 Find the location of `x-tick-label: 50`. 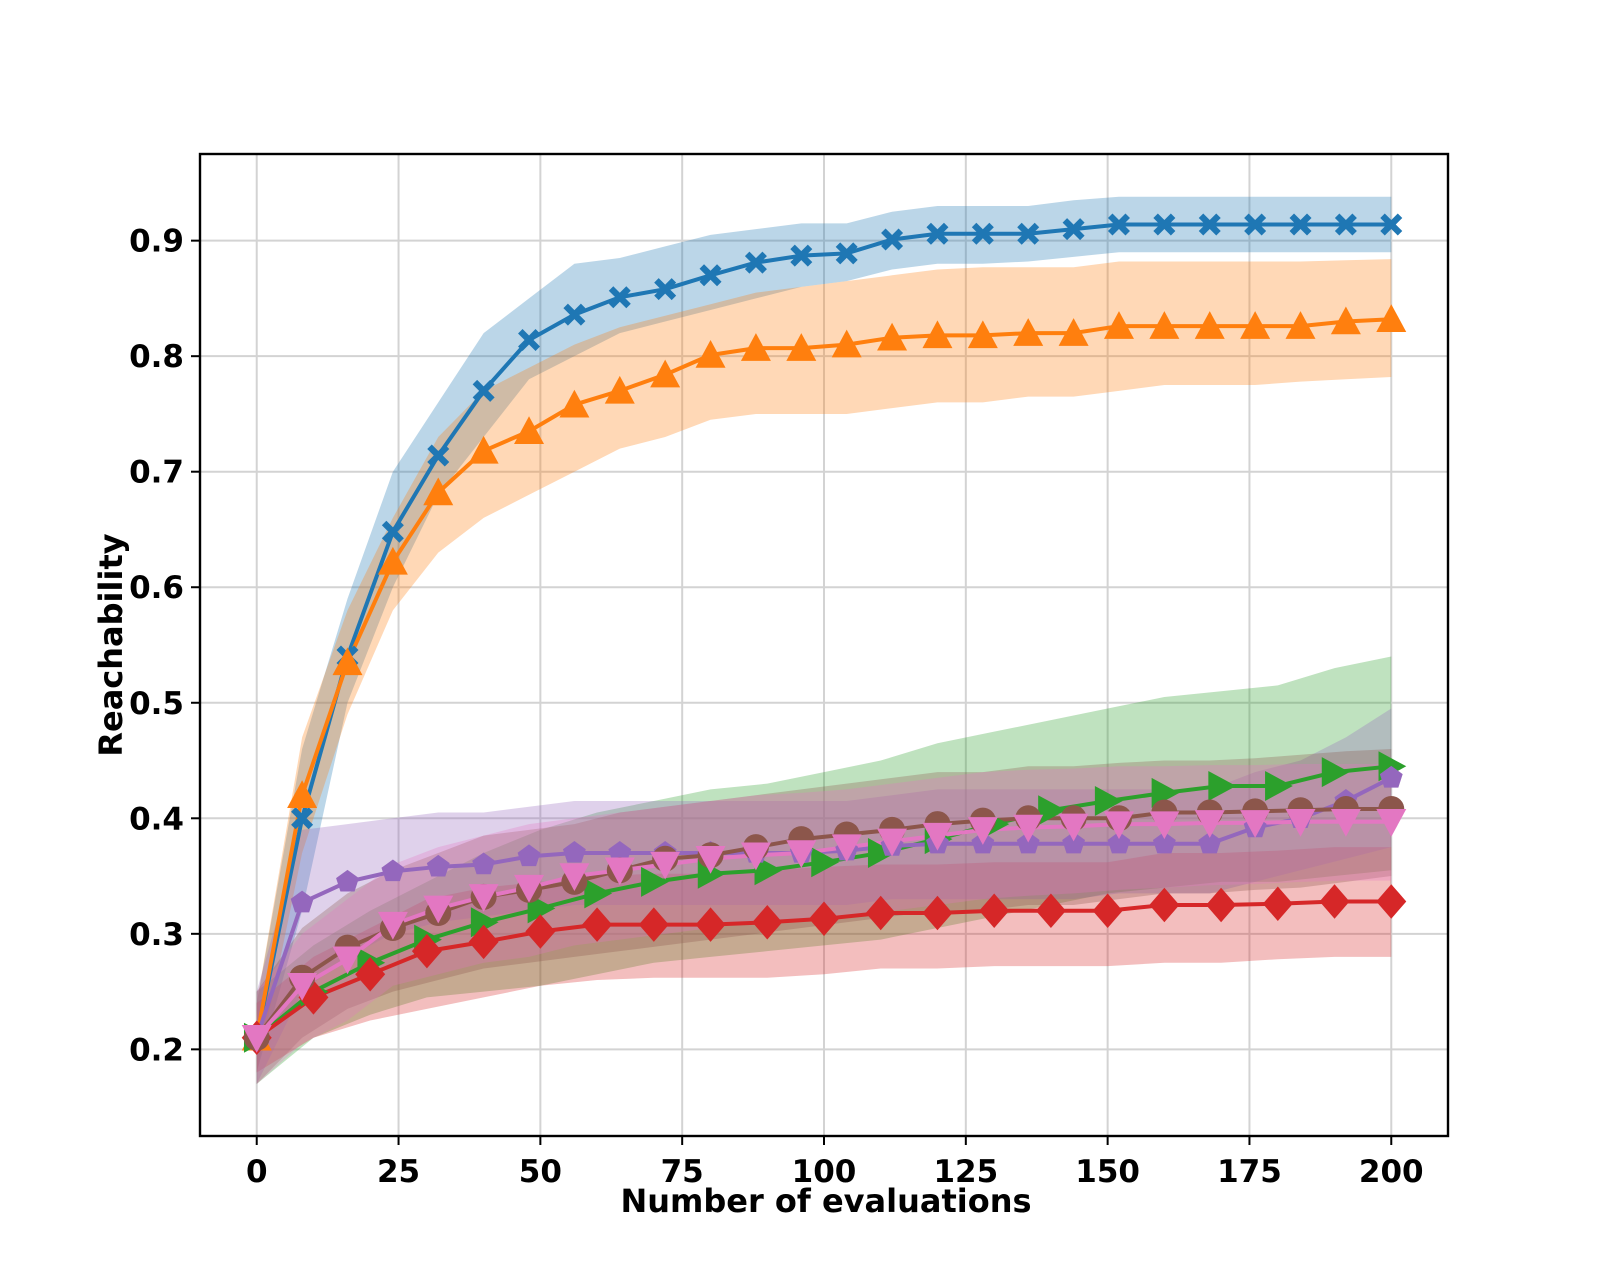

x-tick-label: 50 is located at coordinates (540, 1172).